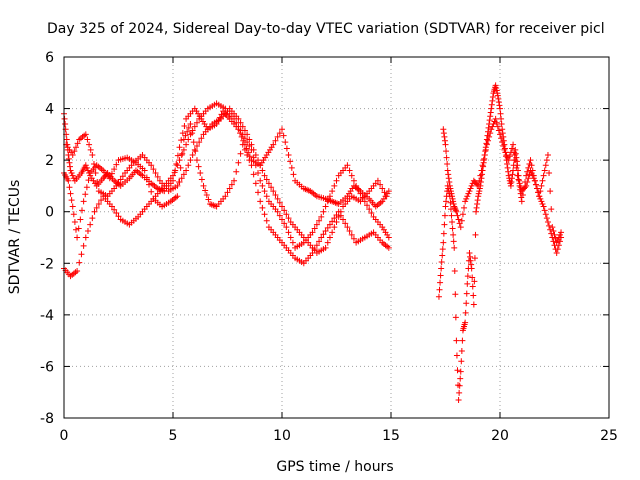 This screenshot has height=480, width=640. What do you see at coordinates (282, 436) in the screenshot?
I see `x-tick-label: 10` at bounding box center [282, 436].